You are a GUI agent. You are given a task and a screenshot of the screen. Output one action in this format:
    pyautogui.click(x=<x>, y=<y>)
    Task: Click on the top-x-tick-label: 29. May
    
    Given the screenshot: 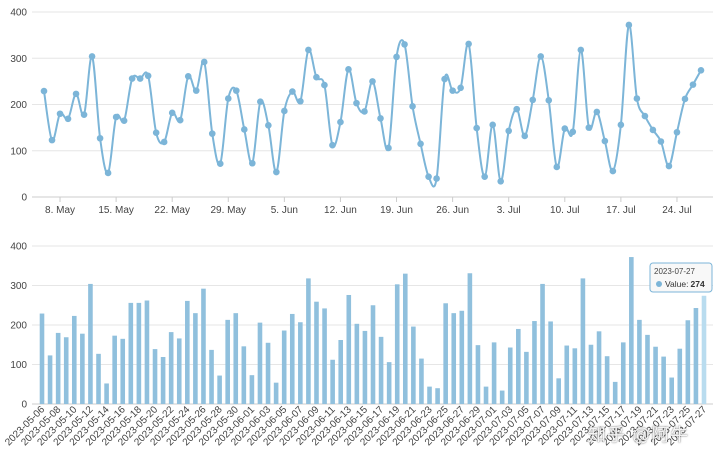 What is the action you would take?
    pyautogui.click(x=228, y=210)
    